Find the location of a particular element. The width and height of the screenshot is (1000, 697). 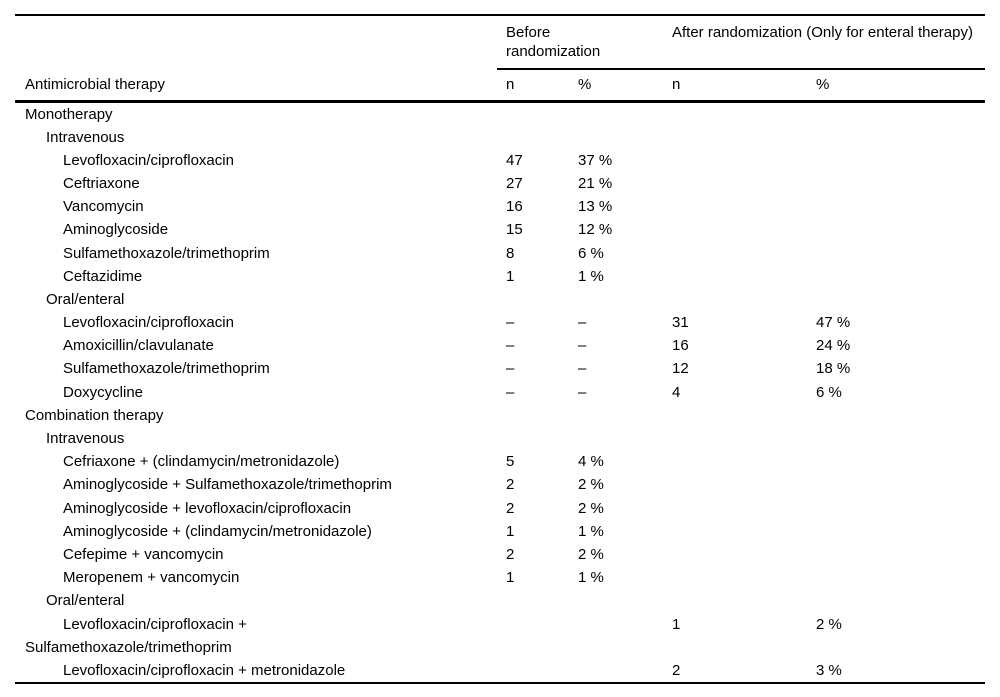

column-header-before-pct: % is located at coordinates (616, 86).